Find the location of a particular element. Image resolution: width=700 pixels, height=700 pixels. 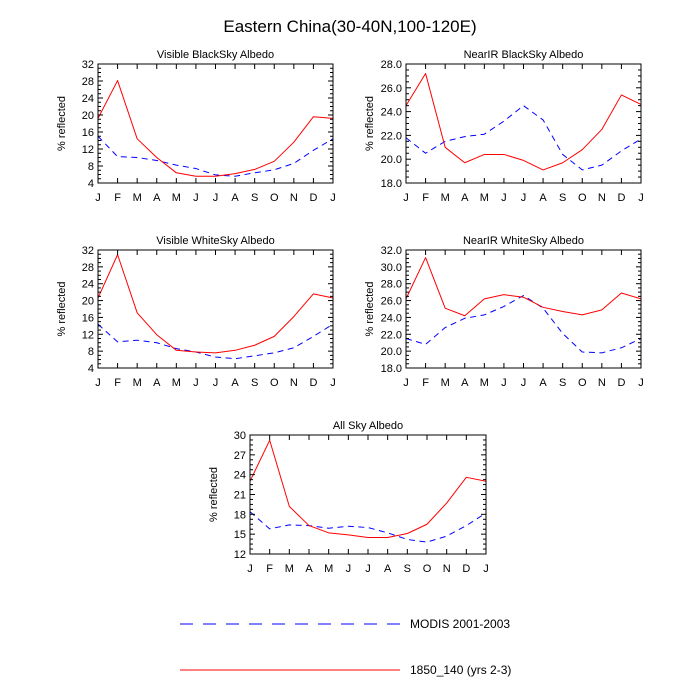

y-tick-label: 21 is located at coordinates (240, 496).